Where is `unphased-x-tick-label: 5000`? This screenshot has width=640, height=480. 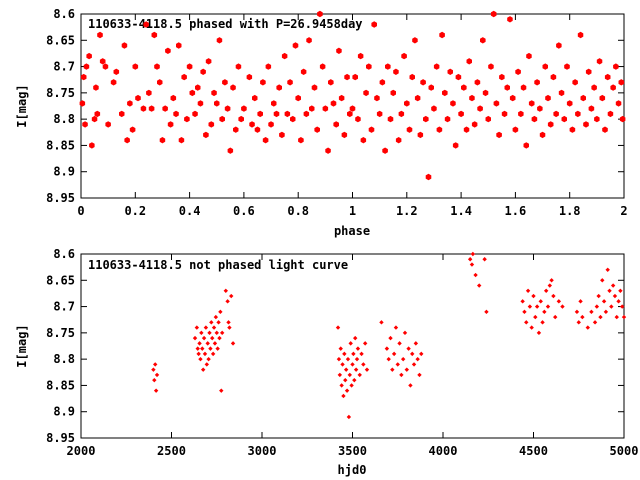 unphased-x-tick-label: 5000 is located at coordinates (624, 451).